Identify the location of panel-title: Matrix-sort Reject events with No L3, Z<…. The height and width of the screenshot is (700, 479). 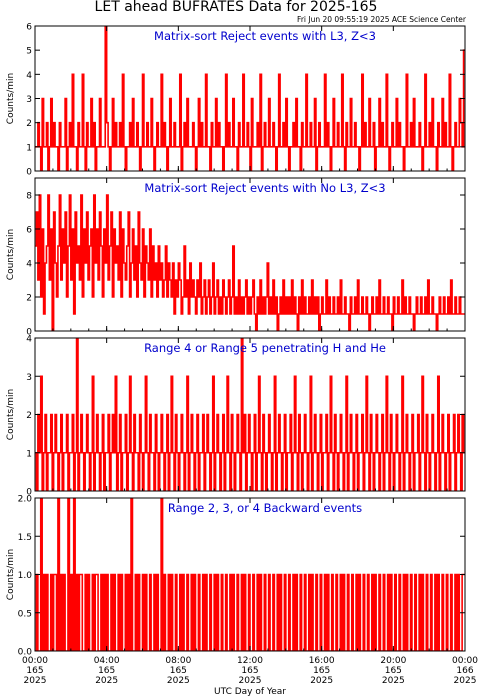
(264, 188).